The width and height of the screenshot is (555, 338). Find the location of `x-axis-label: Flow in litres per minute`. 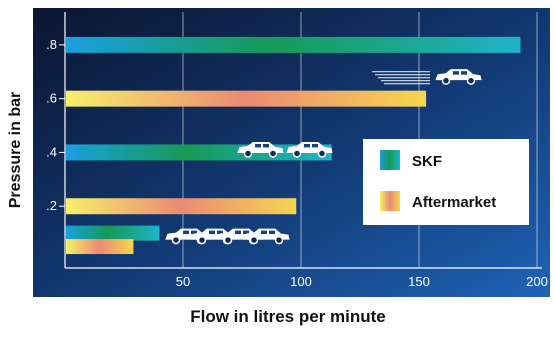

x-axis-label: Flow in litres per minute is located at coordinates (288, 316).